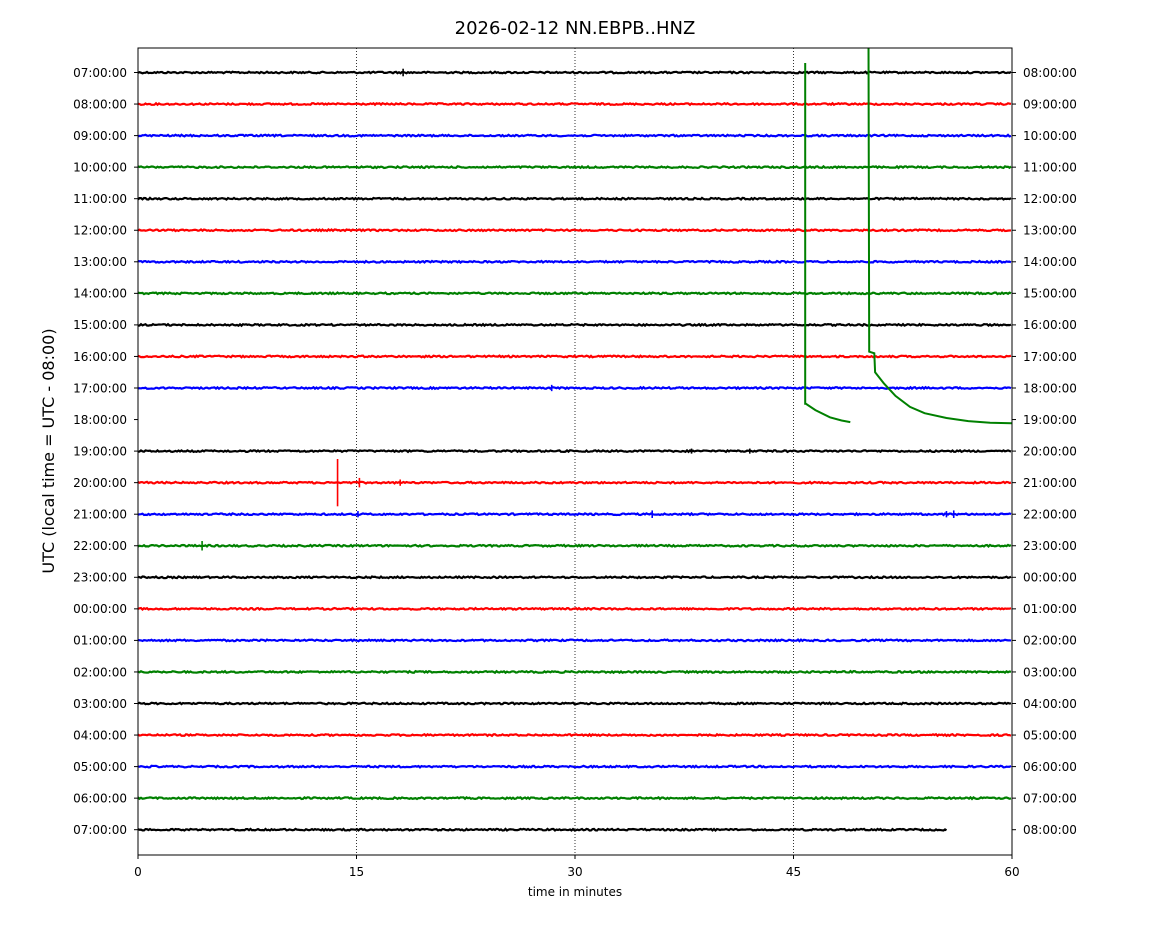 The image size is (1150, 950). Describe the element at coordinates (100, 609) in the screenshot. I see `left-tick-label: 00:00:00` at that location.